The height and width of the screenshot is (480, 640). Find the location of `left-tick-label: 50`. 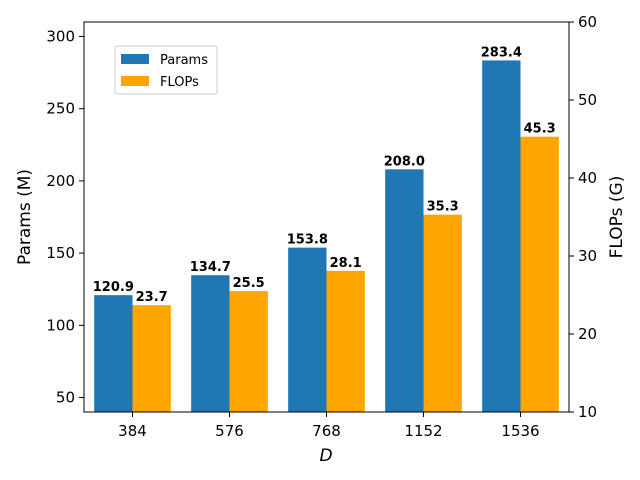

left-tick-label: 50 is located at coordinates (65, 398).